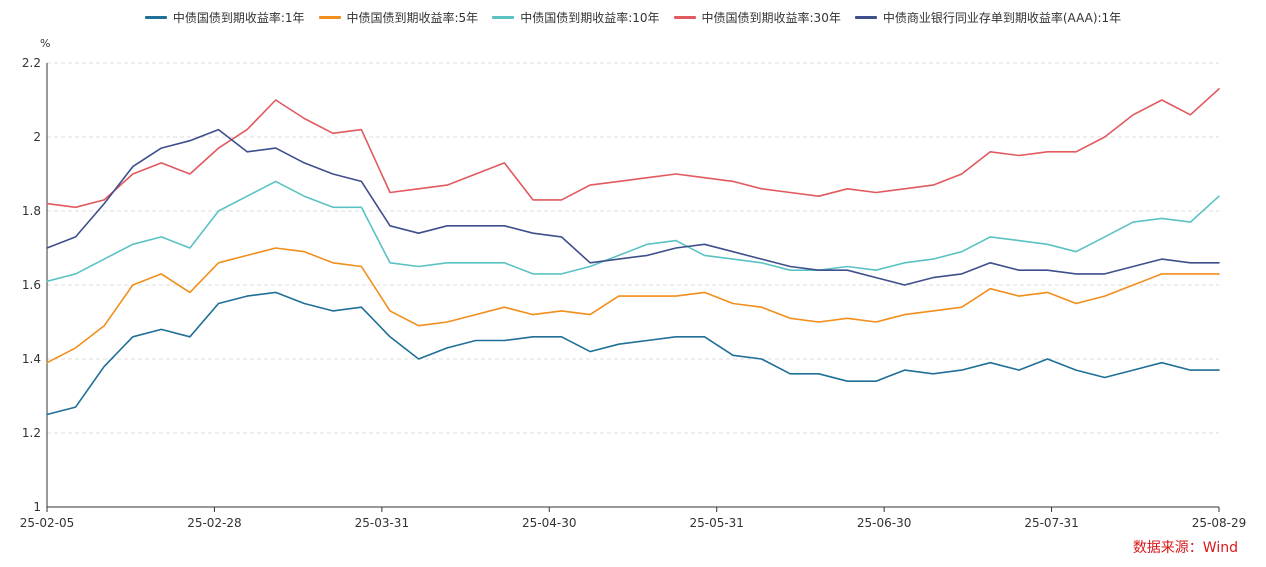 This screenshot has width=1266, height=567. Describe the element at coordinates (47, 523) in the screenshot. I see `x-tick-label: 25-02-05` at that location.